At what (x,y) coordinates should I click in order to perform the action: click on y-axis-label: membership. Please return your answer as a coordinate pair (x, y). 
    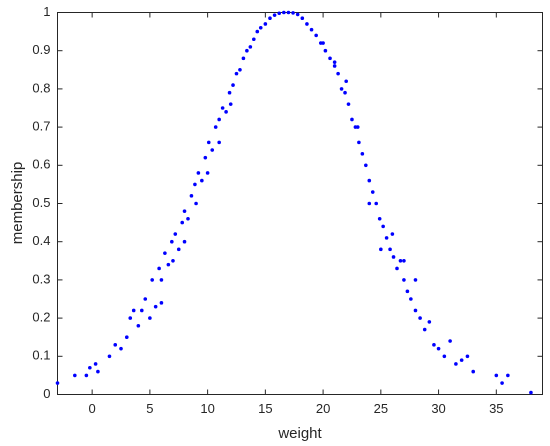
    Looking at the image, I should click on (17, 203).